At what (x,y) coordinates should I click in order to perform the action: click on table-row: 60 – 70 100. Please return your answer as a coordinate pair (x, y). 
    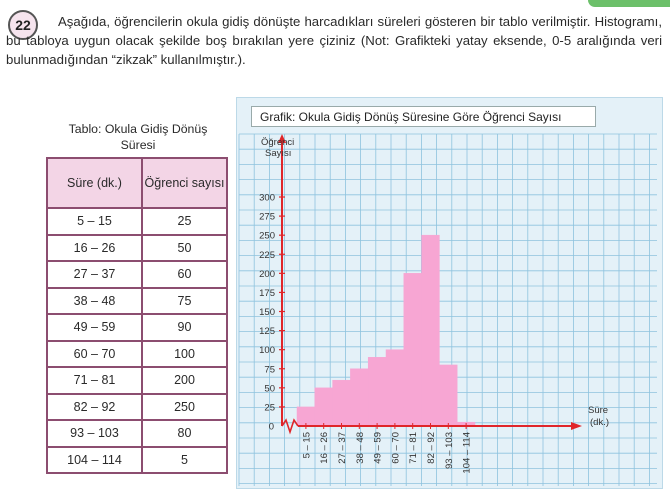
    Looking at the image, I should click on (137, 353).